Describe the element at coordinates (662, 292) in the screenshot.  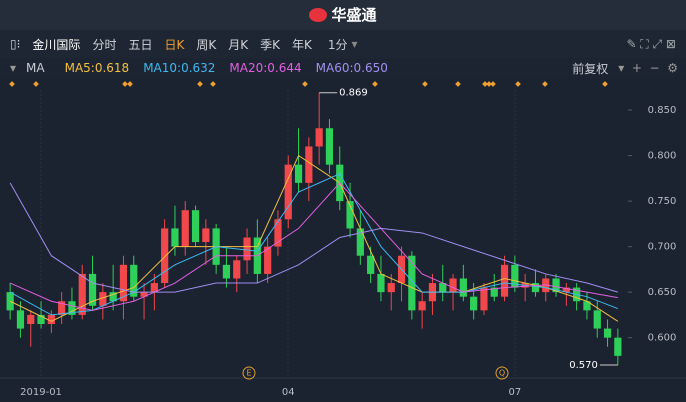
I see `y-tick-label: 0.650` at that location.